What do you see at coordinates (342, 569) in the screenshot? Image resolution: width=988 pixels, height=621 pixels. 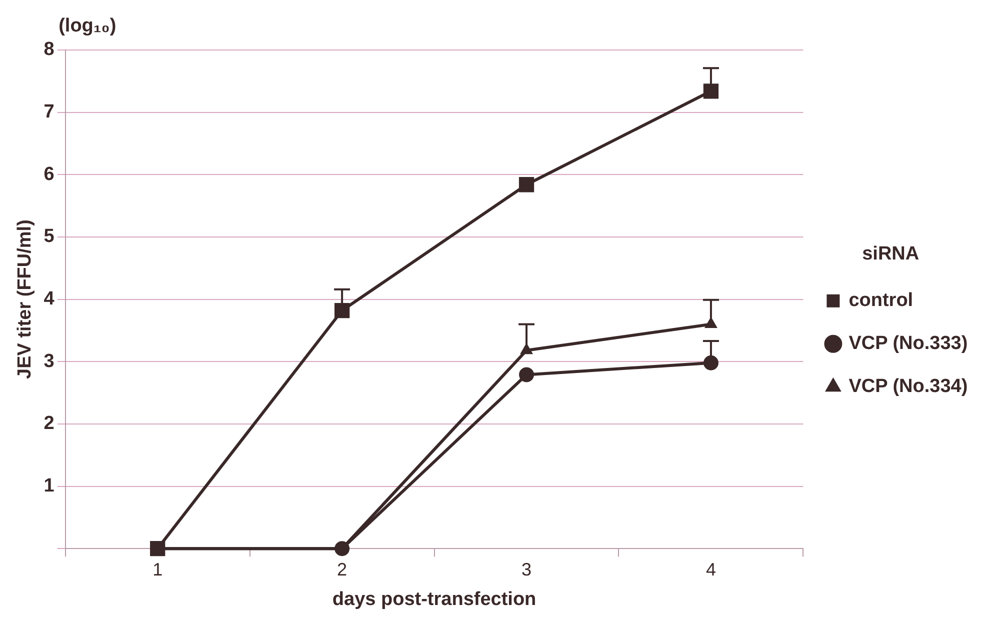 I see `x-tick-label: 2` at bounding box center [342, 569].